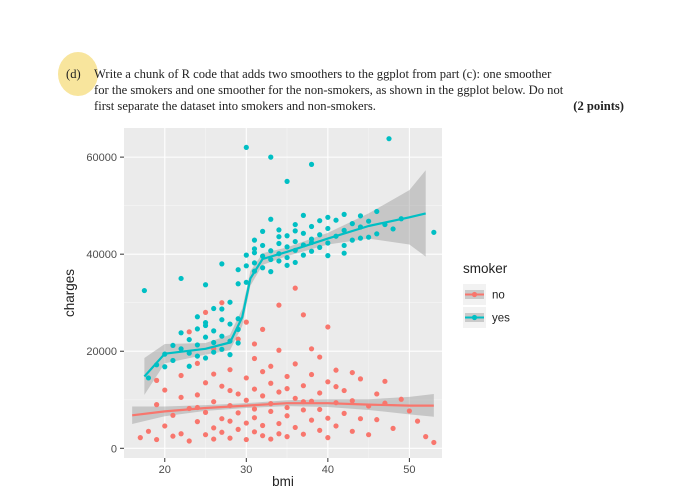 This screenshot has width=700, height=489. Describe the element at coordinates (409, 470) in the screenshot. I see `x-tick-label: 50` at that location.